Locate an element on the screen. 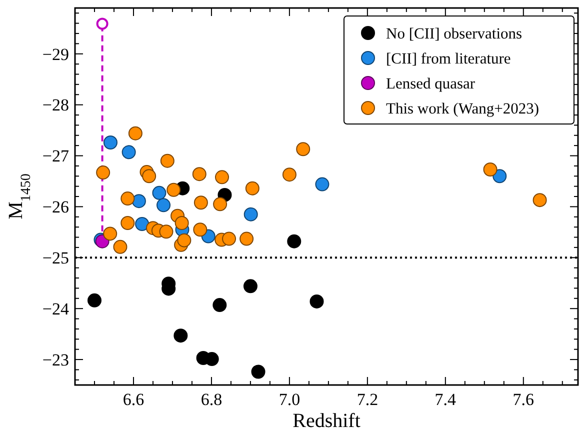  y-tick-label: −28 is located at coordinates (55, 105).